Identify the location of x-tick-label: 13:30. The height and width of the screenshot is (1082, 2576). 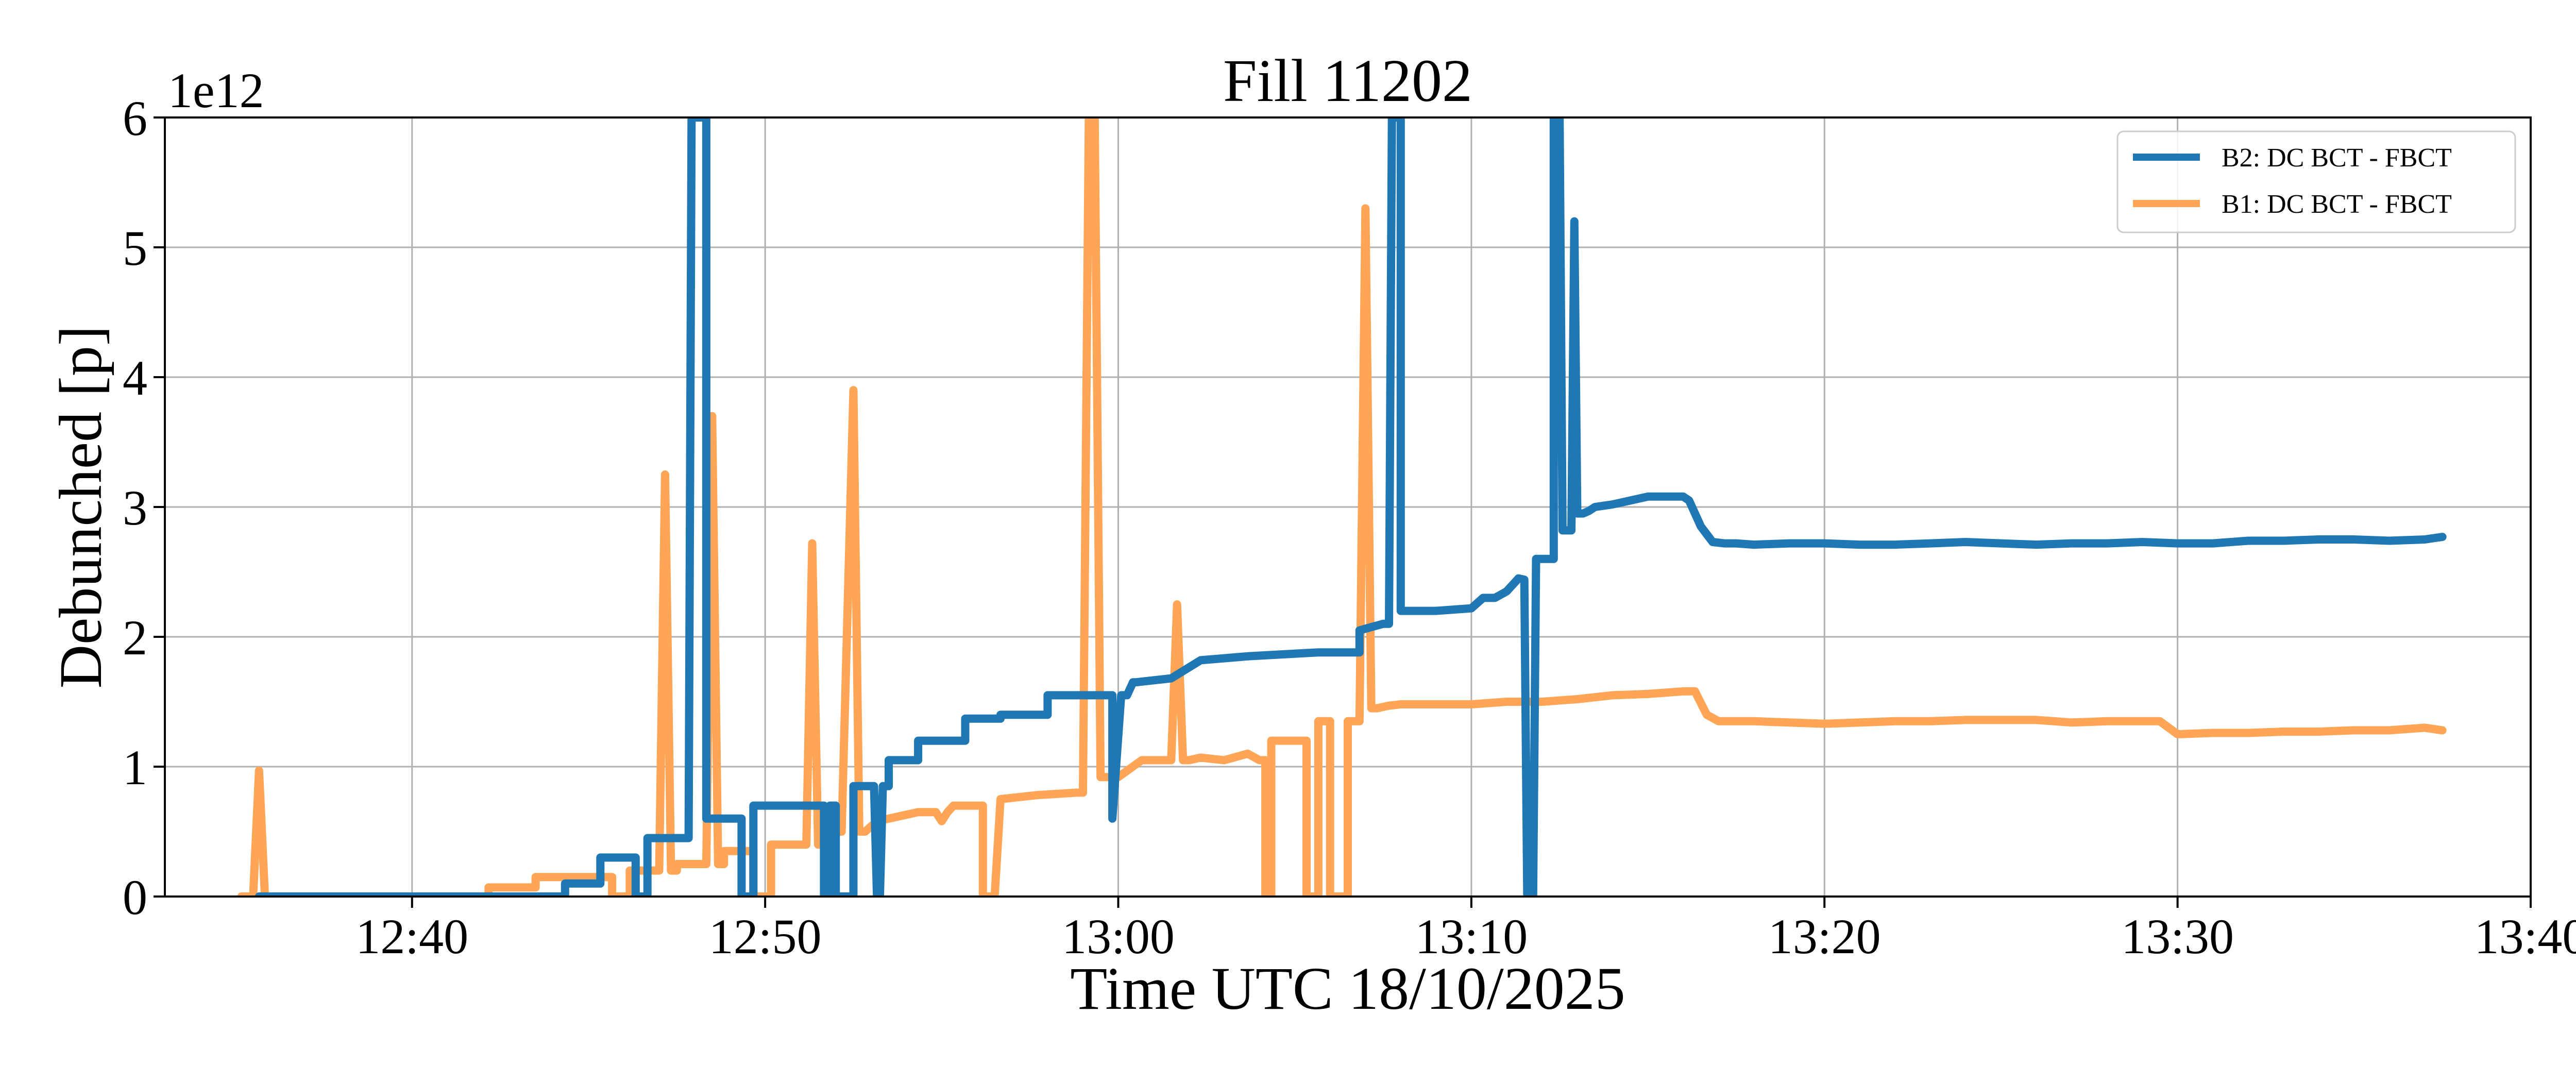
(2177, 936).